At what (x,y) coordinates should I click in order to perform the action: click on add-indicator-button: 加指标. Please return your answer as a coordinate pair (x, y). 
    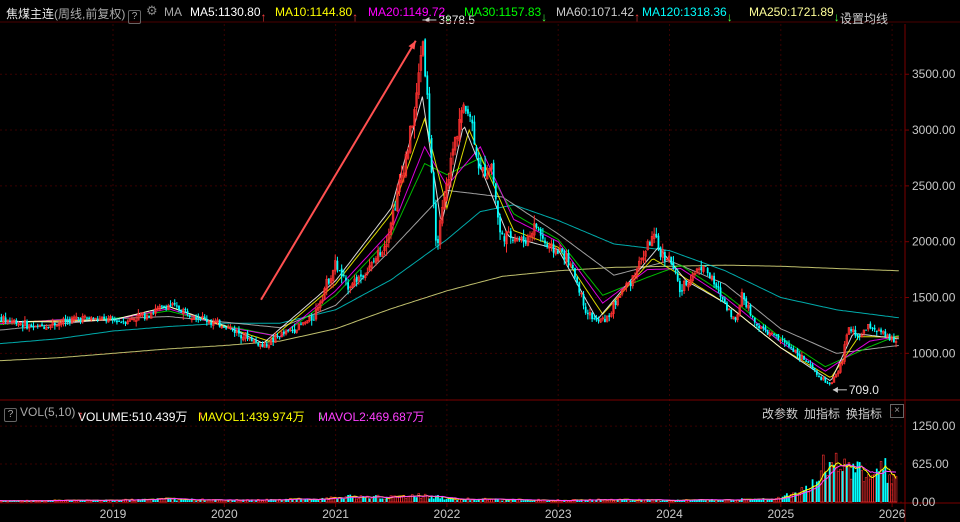
    Looking at the image, I should click on (822, 414).